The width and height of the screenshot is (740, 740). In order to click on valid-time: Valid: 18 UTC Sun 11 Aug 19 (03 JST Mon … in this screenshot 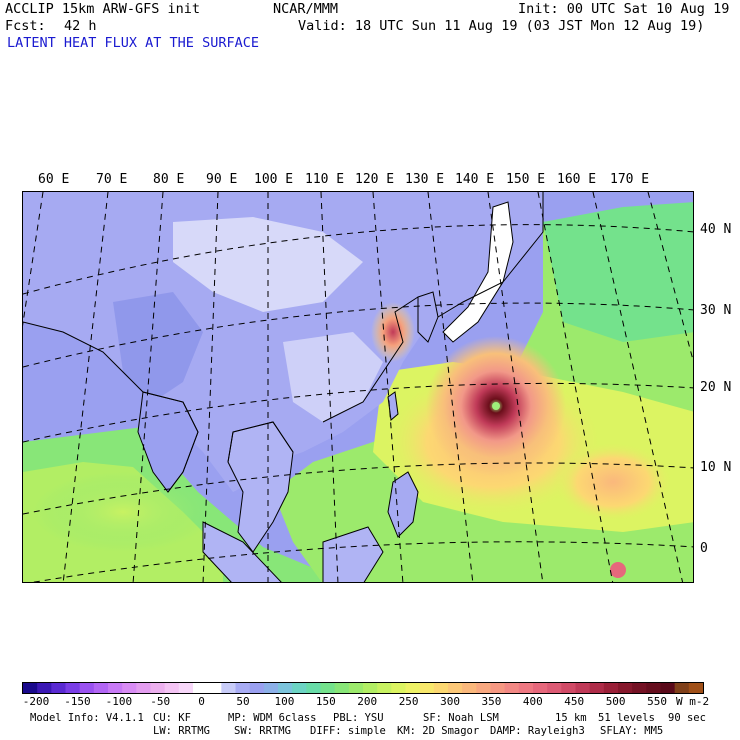, I will do `click(501, 26)`.